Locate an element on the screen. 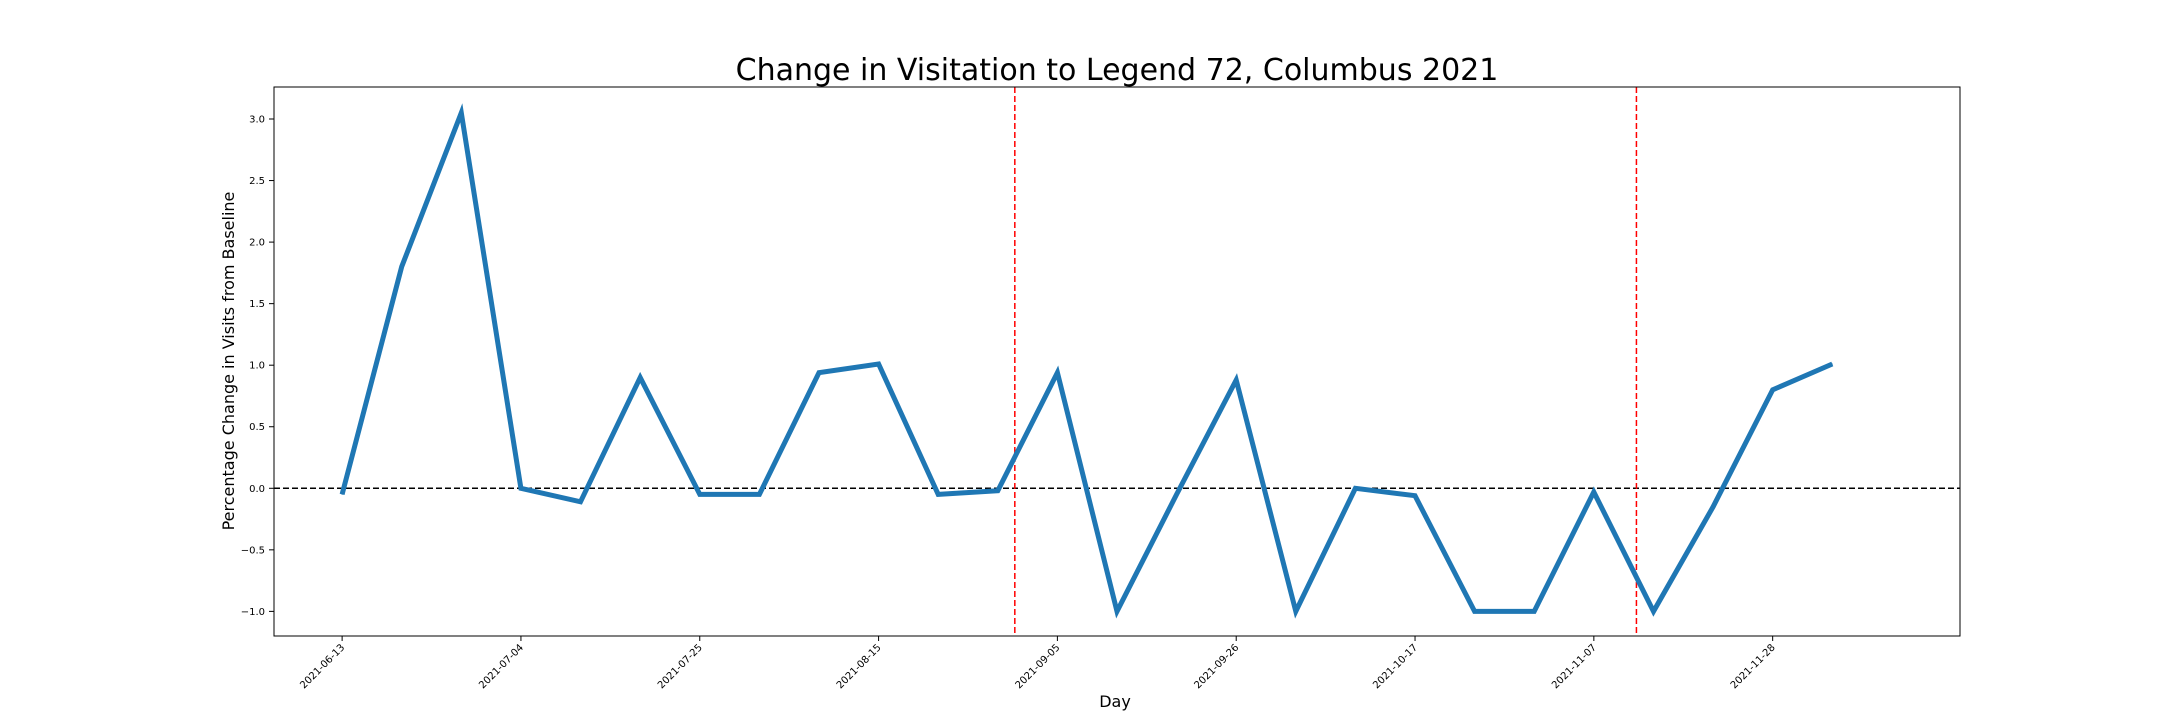  y-tick-label: 1.5 is located at coordinates (257, 304).